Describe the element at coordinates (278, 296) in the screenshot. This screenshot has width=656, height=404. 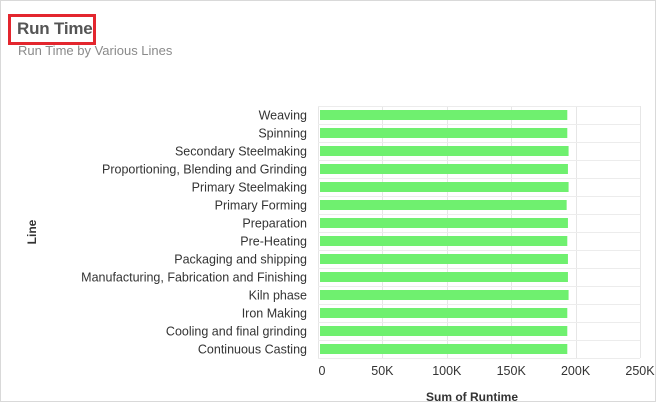
I see `category-label: Kiln phase` at that location.